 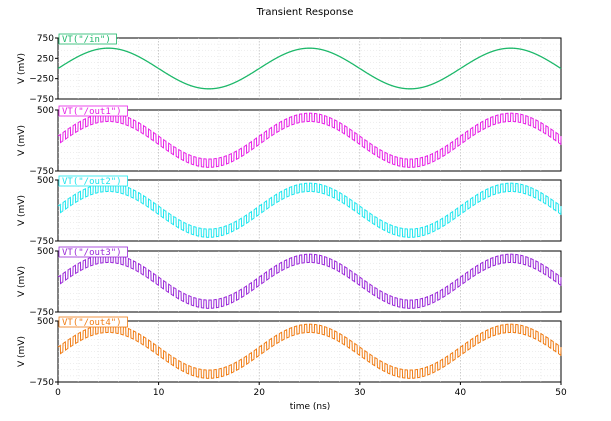 I want to click on x-tick-label: 40, so click(x=461, y=393).